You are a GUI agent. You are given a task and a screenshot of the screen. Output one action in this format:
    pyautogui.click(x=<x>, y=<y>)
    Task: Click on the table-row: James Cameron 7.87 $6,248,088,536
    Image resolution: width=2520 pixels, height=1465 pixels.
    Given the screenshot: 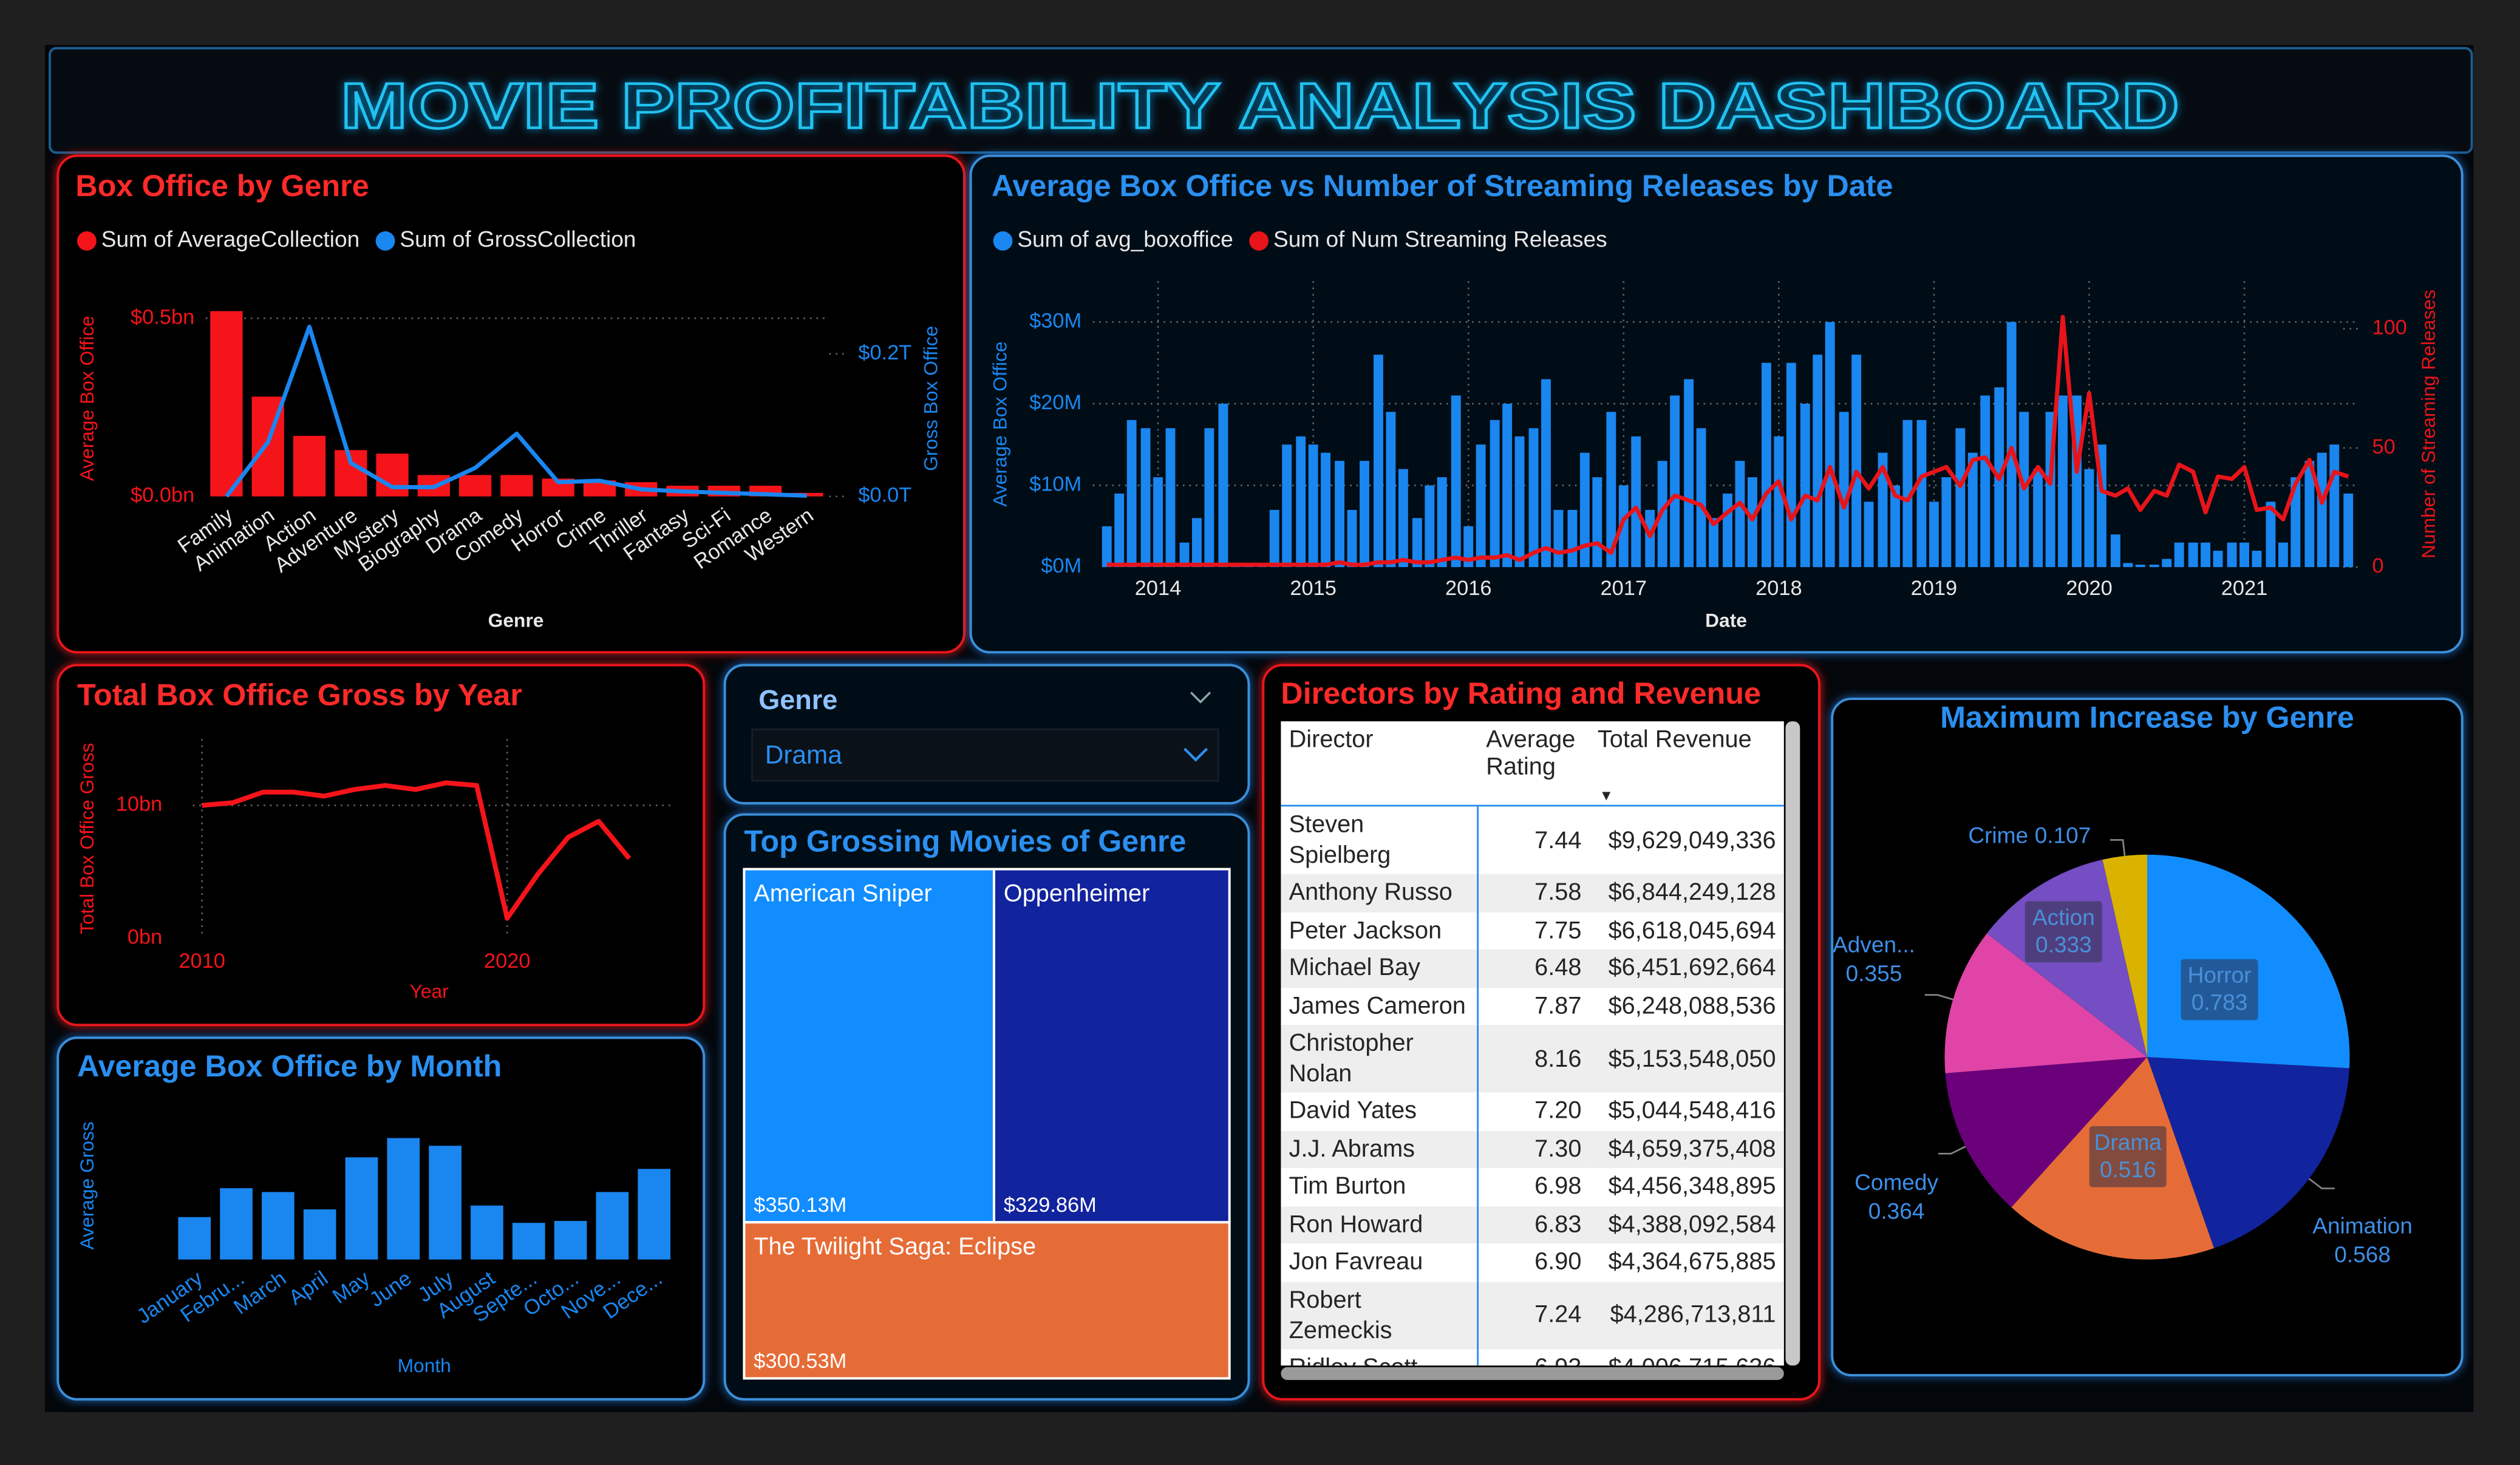 What is the action you would take?
    pyautogui.click(x=1532, y=1006)
    